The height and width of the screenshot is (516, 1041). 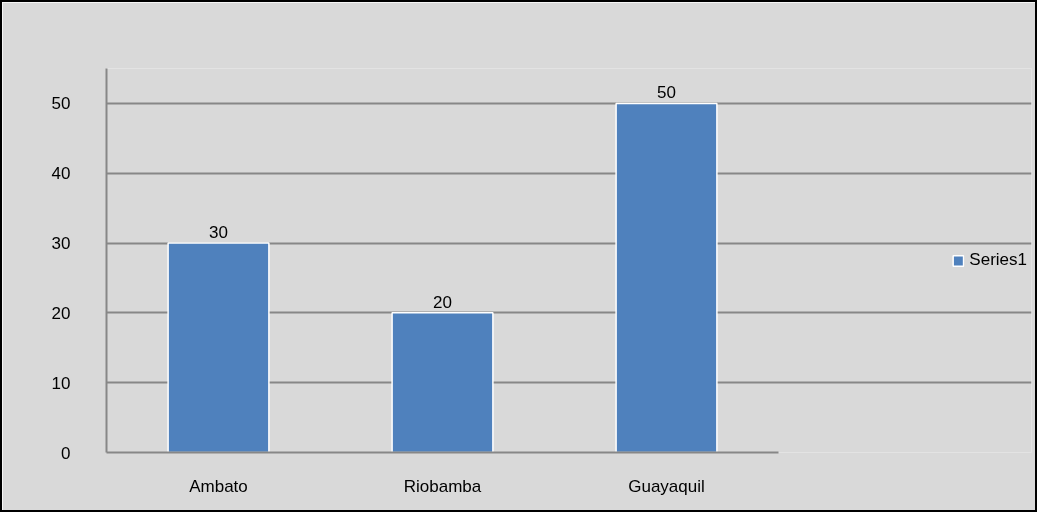 What do you see at coordinates (61, 313) in the screenshot?
I see `y-tick-label: 20` at bounding box center [61, 313].